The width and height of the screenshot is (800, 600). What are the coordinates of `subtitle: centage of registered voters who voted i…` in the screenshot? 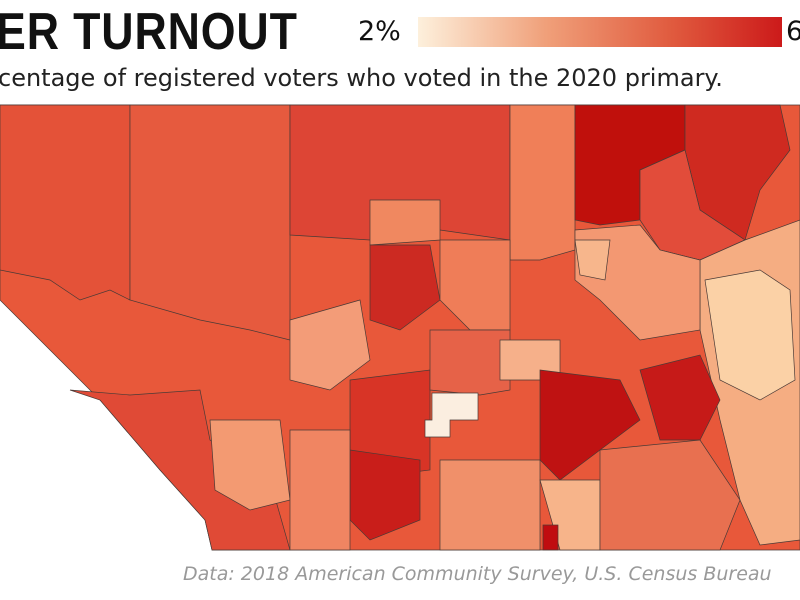 It's located at (361, 78).